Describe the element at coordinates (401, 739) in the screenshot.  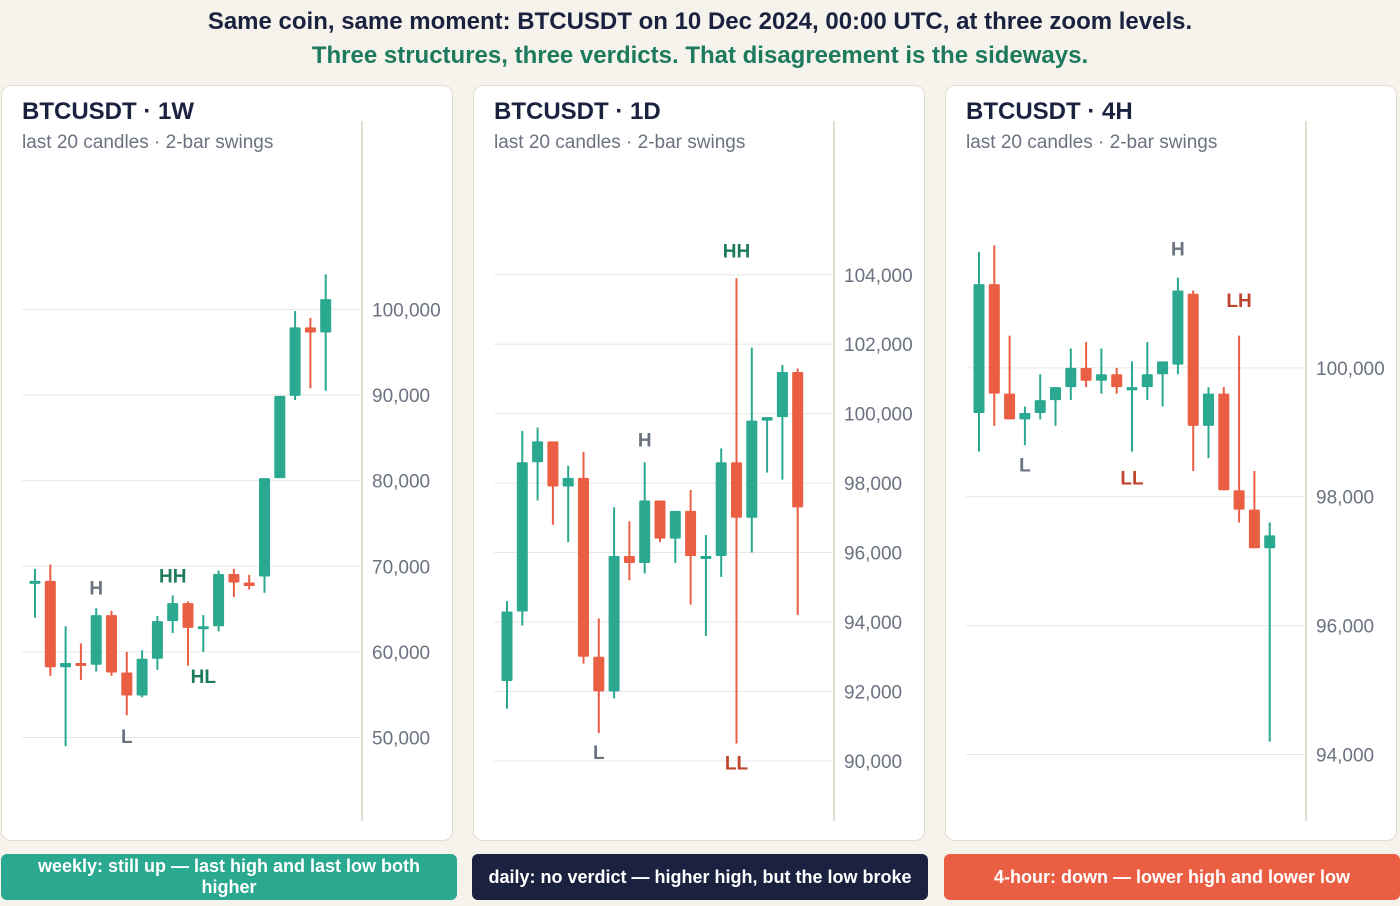
I see `y-tick-label: 50,000` at that location.